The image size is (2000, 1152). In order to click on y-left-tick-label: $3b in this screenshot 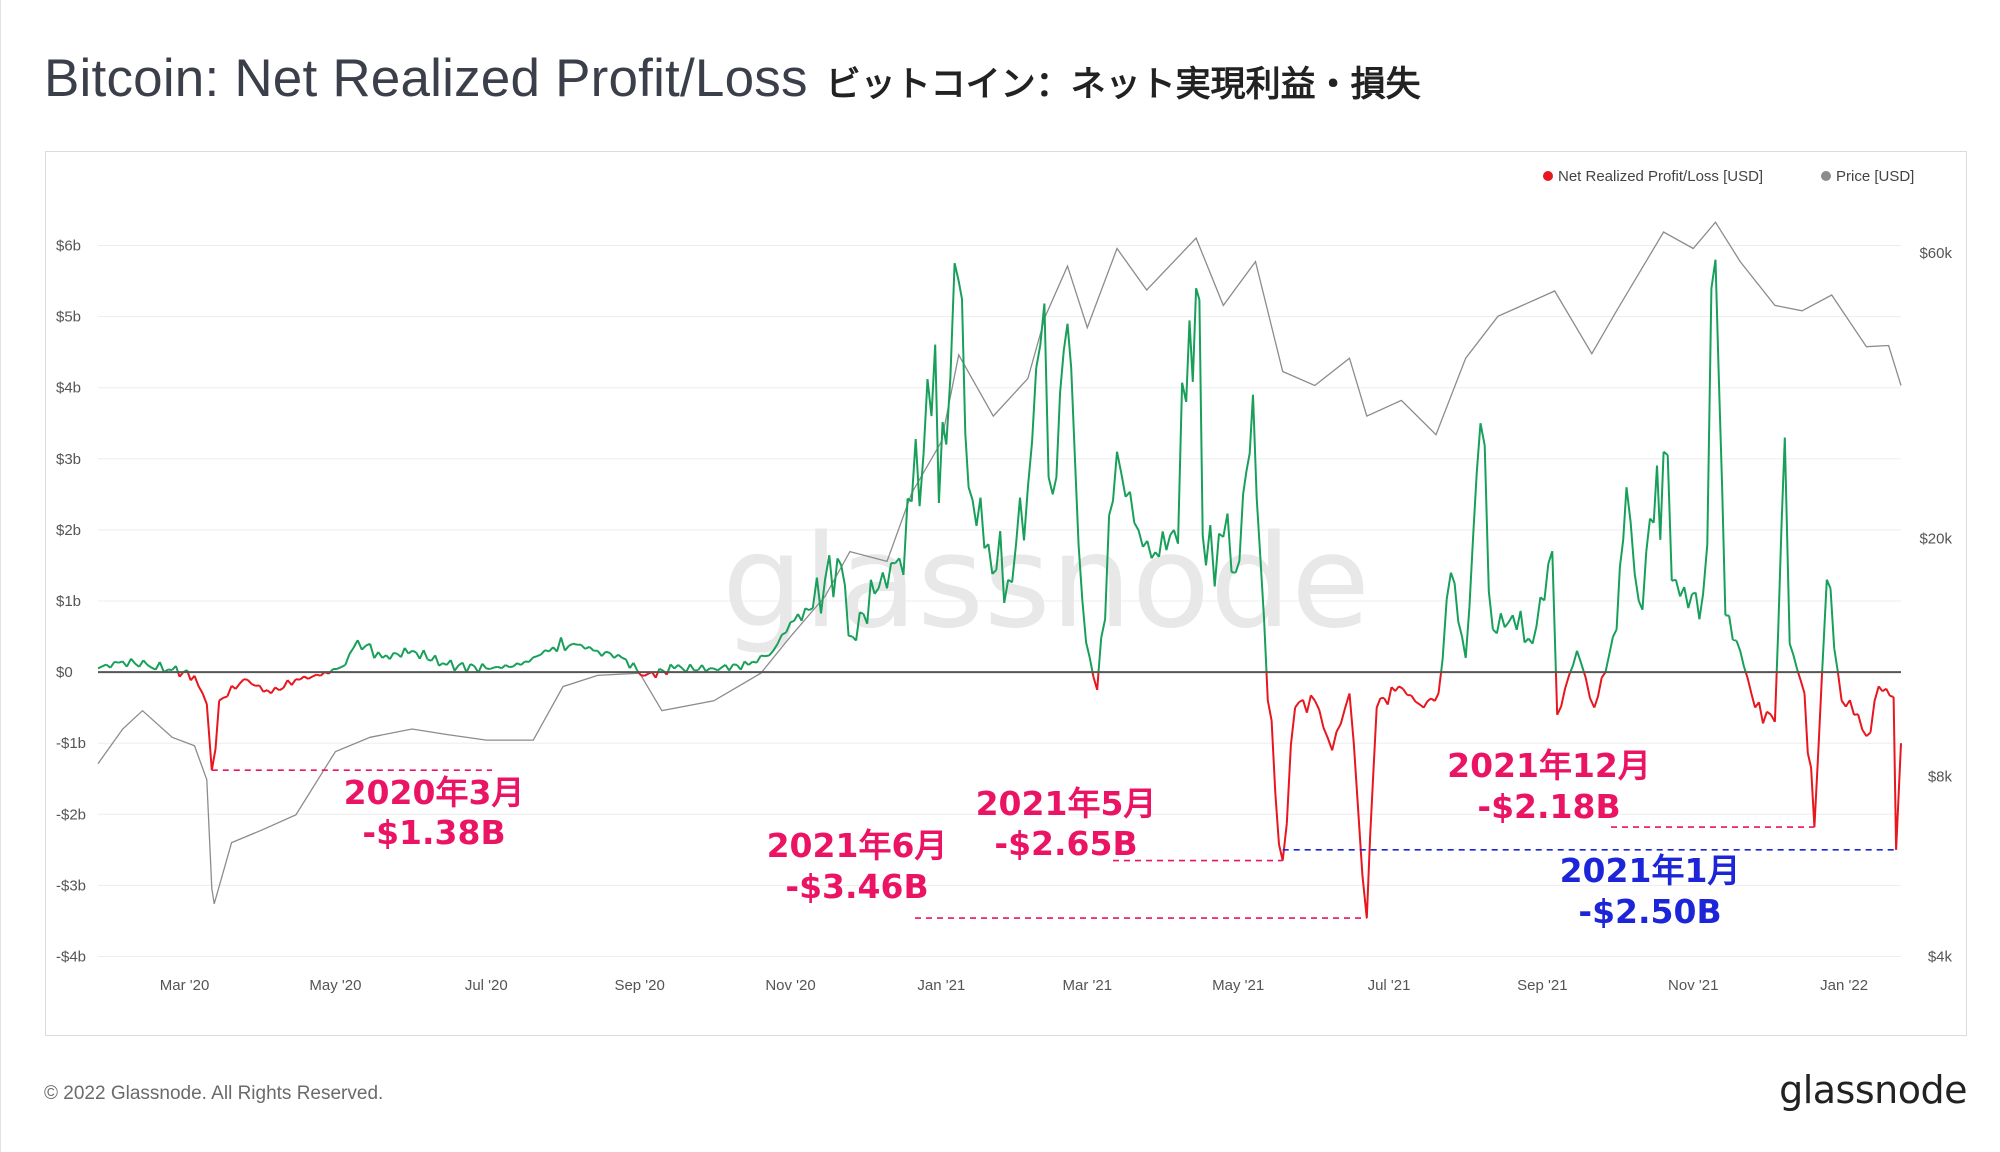, I will do `click(68, 459)`.